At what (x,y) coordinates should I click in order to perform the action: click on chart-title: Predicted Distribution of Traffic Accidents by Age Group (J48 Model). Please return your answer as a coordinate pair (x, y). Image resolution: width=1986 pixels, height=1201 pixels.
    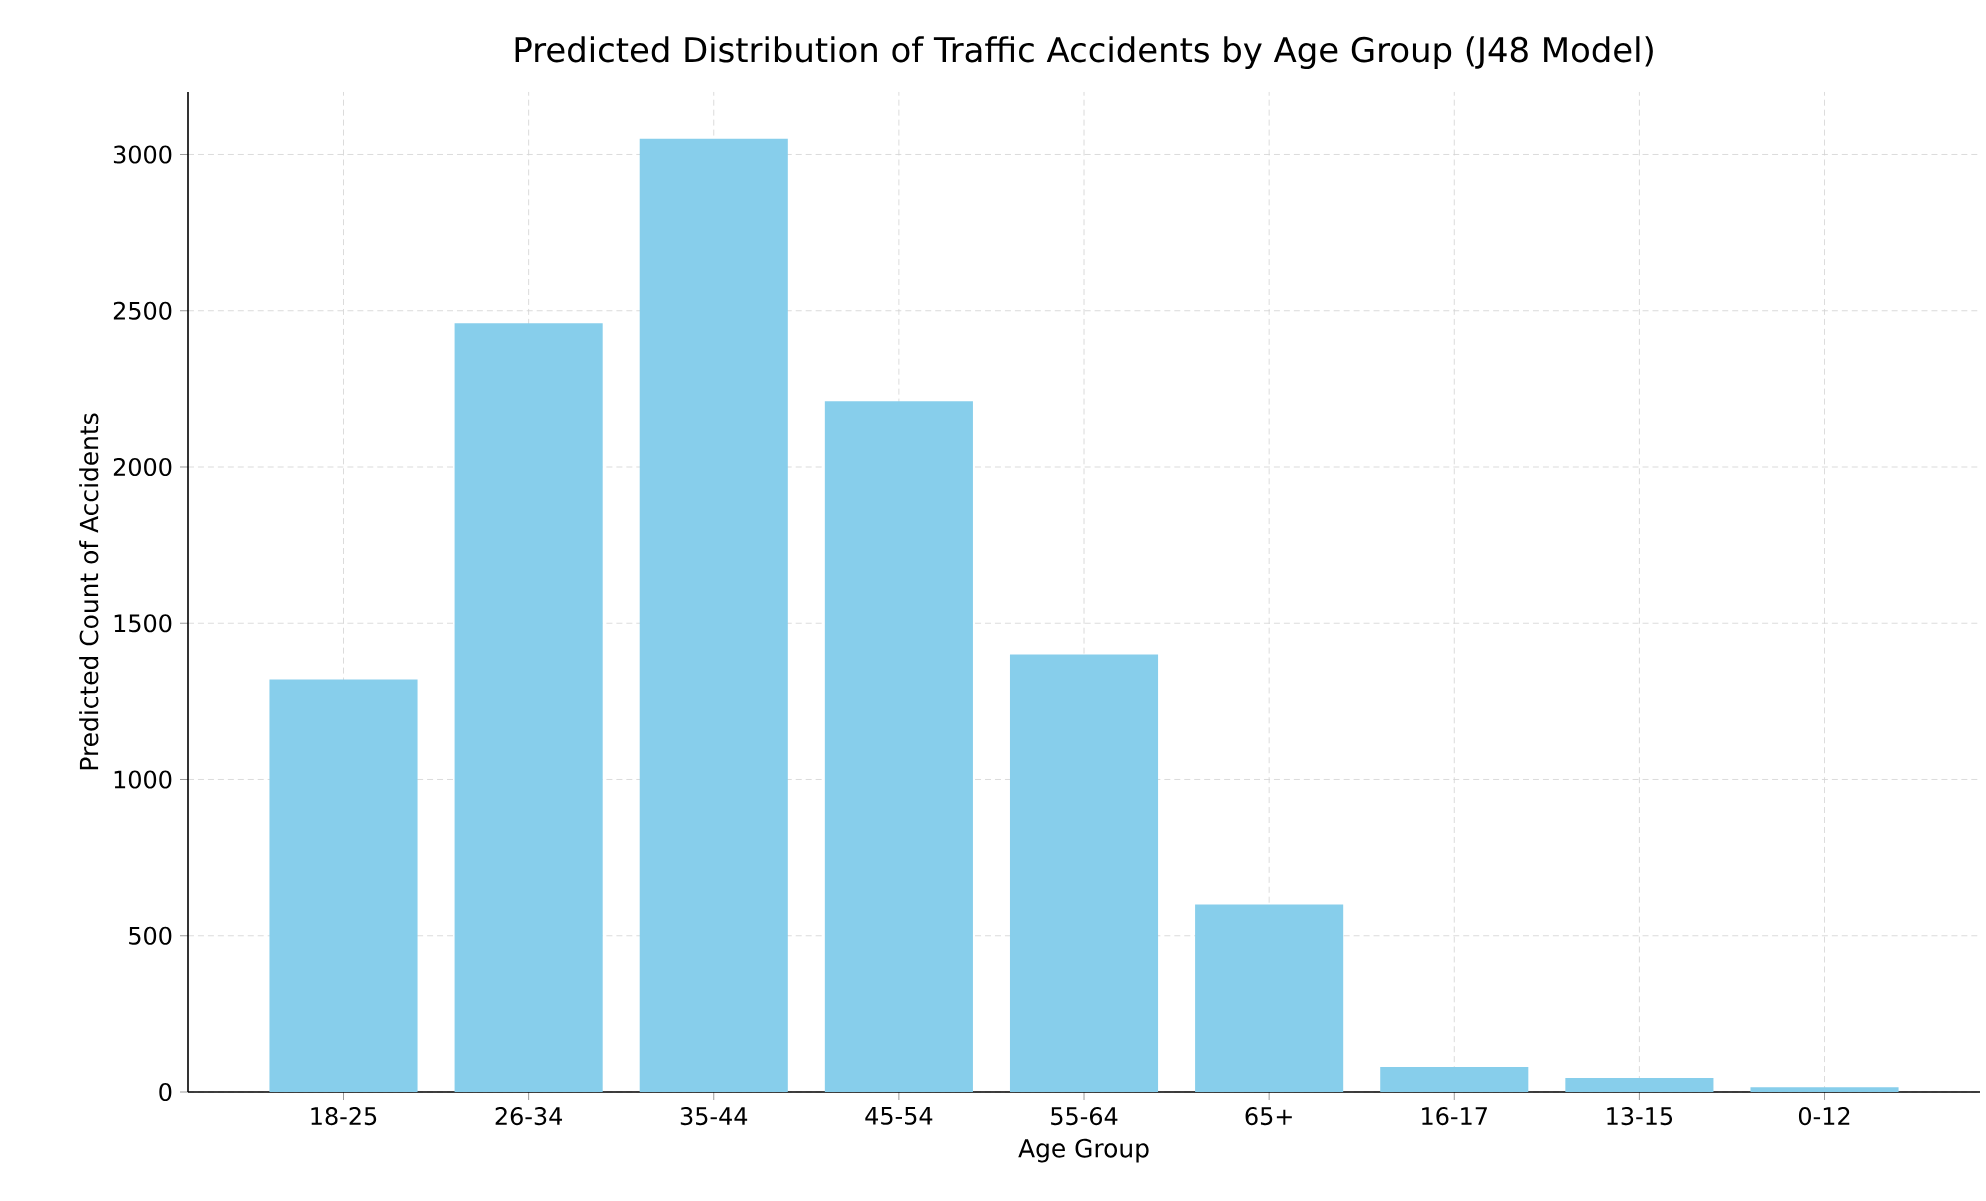
    Looking at the image, I should click on (1084, 52).